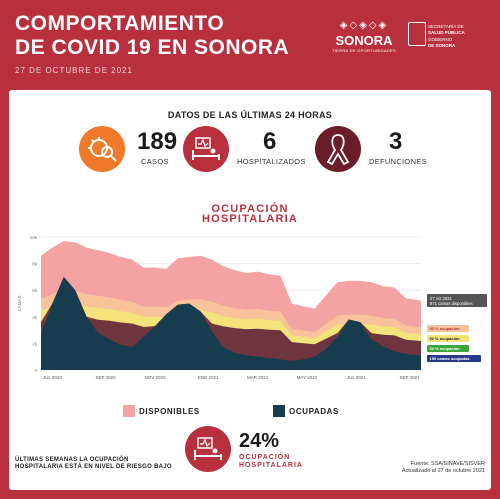 Image resolution: width=500 pixels, height=499 pixels. Describe the element at coordinates (271, 161) in the screenshot. I see `hospitalized-label: HOSPITALIZADOS` at that location.